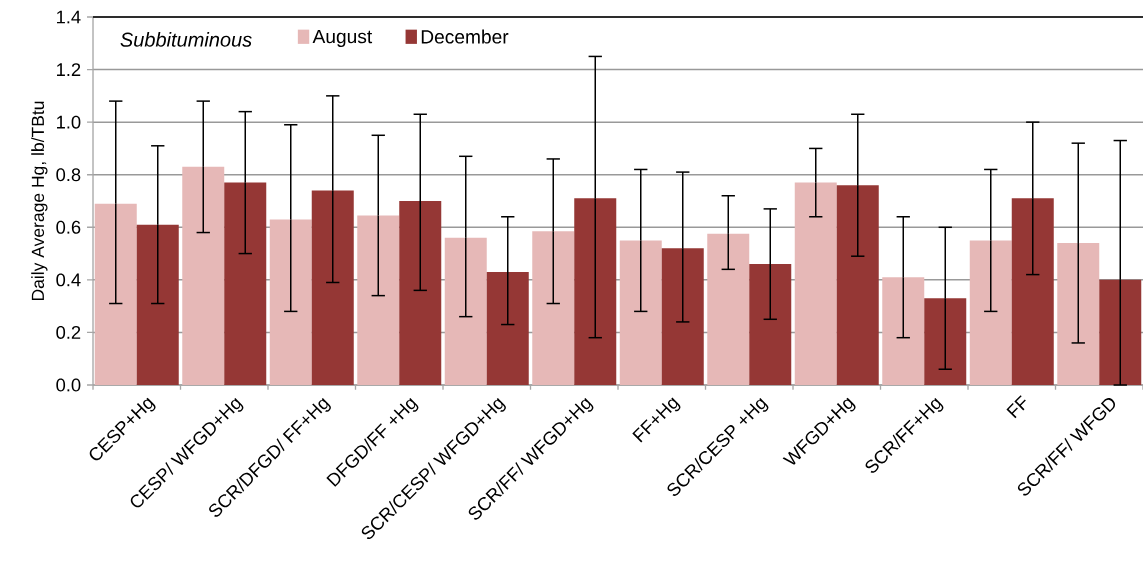 This screenshot has width=1143, height=563. What do you see at coordinates (465, 36) in the screenshot?
I see `legend-label: December` at bounding box center [465, 36].